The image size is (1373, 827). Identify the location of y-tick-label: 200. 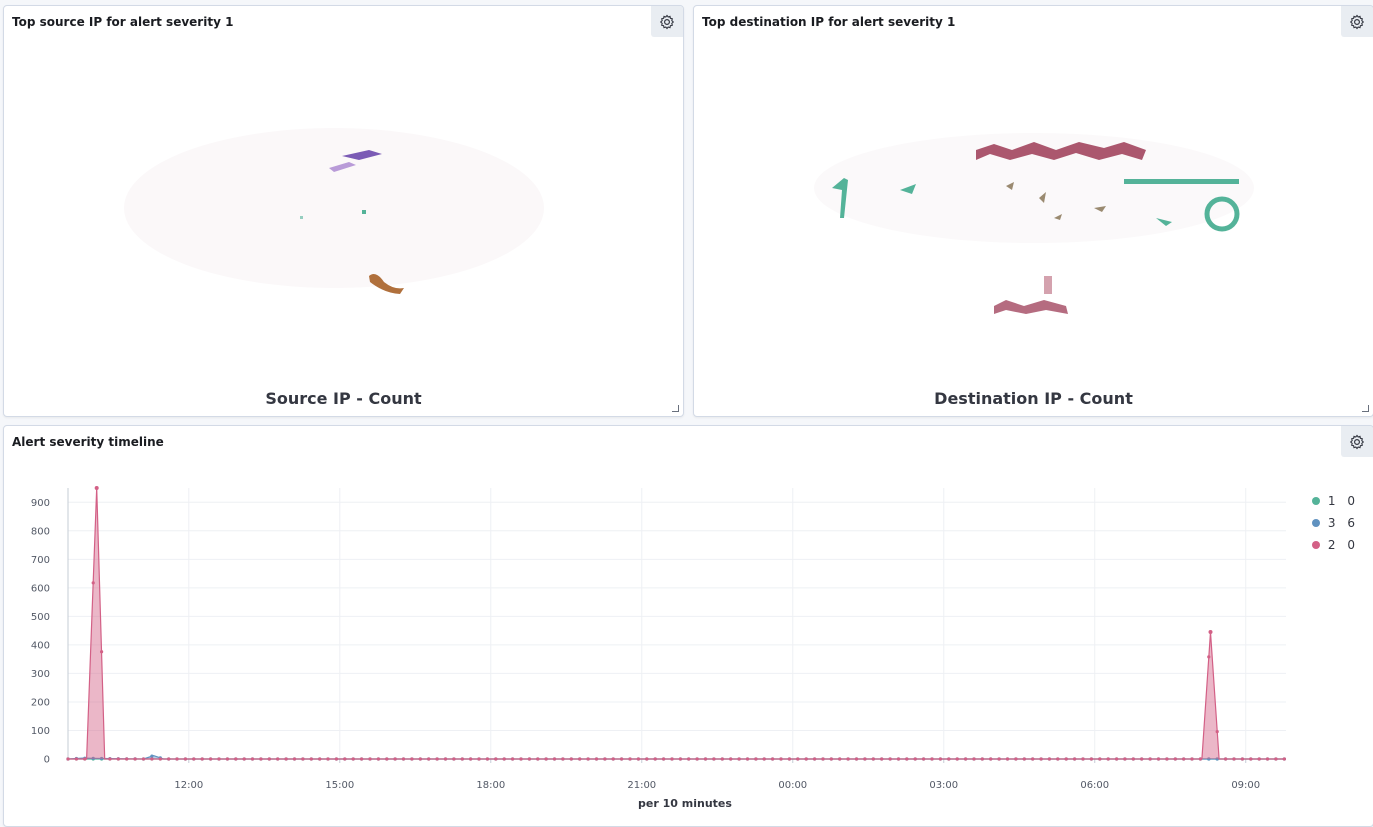
(40, 702).